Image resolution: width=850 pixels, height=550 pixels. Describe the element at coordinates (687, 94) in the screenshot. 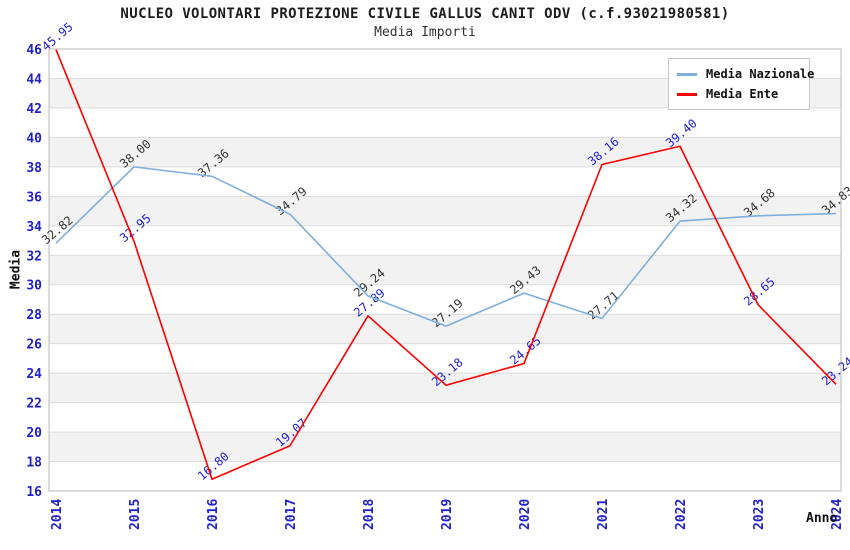

I see `legend-line-swatch-ente` at that location.